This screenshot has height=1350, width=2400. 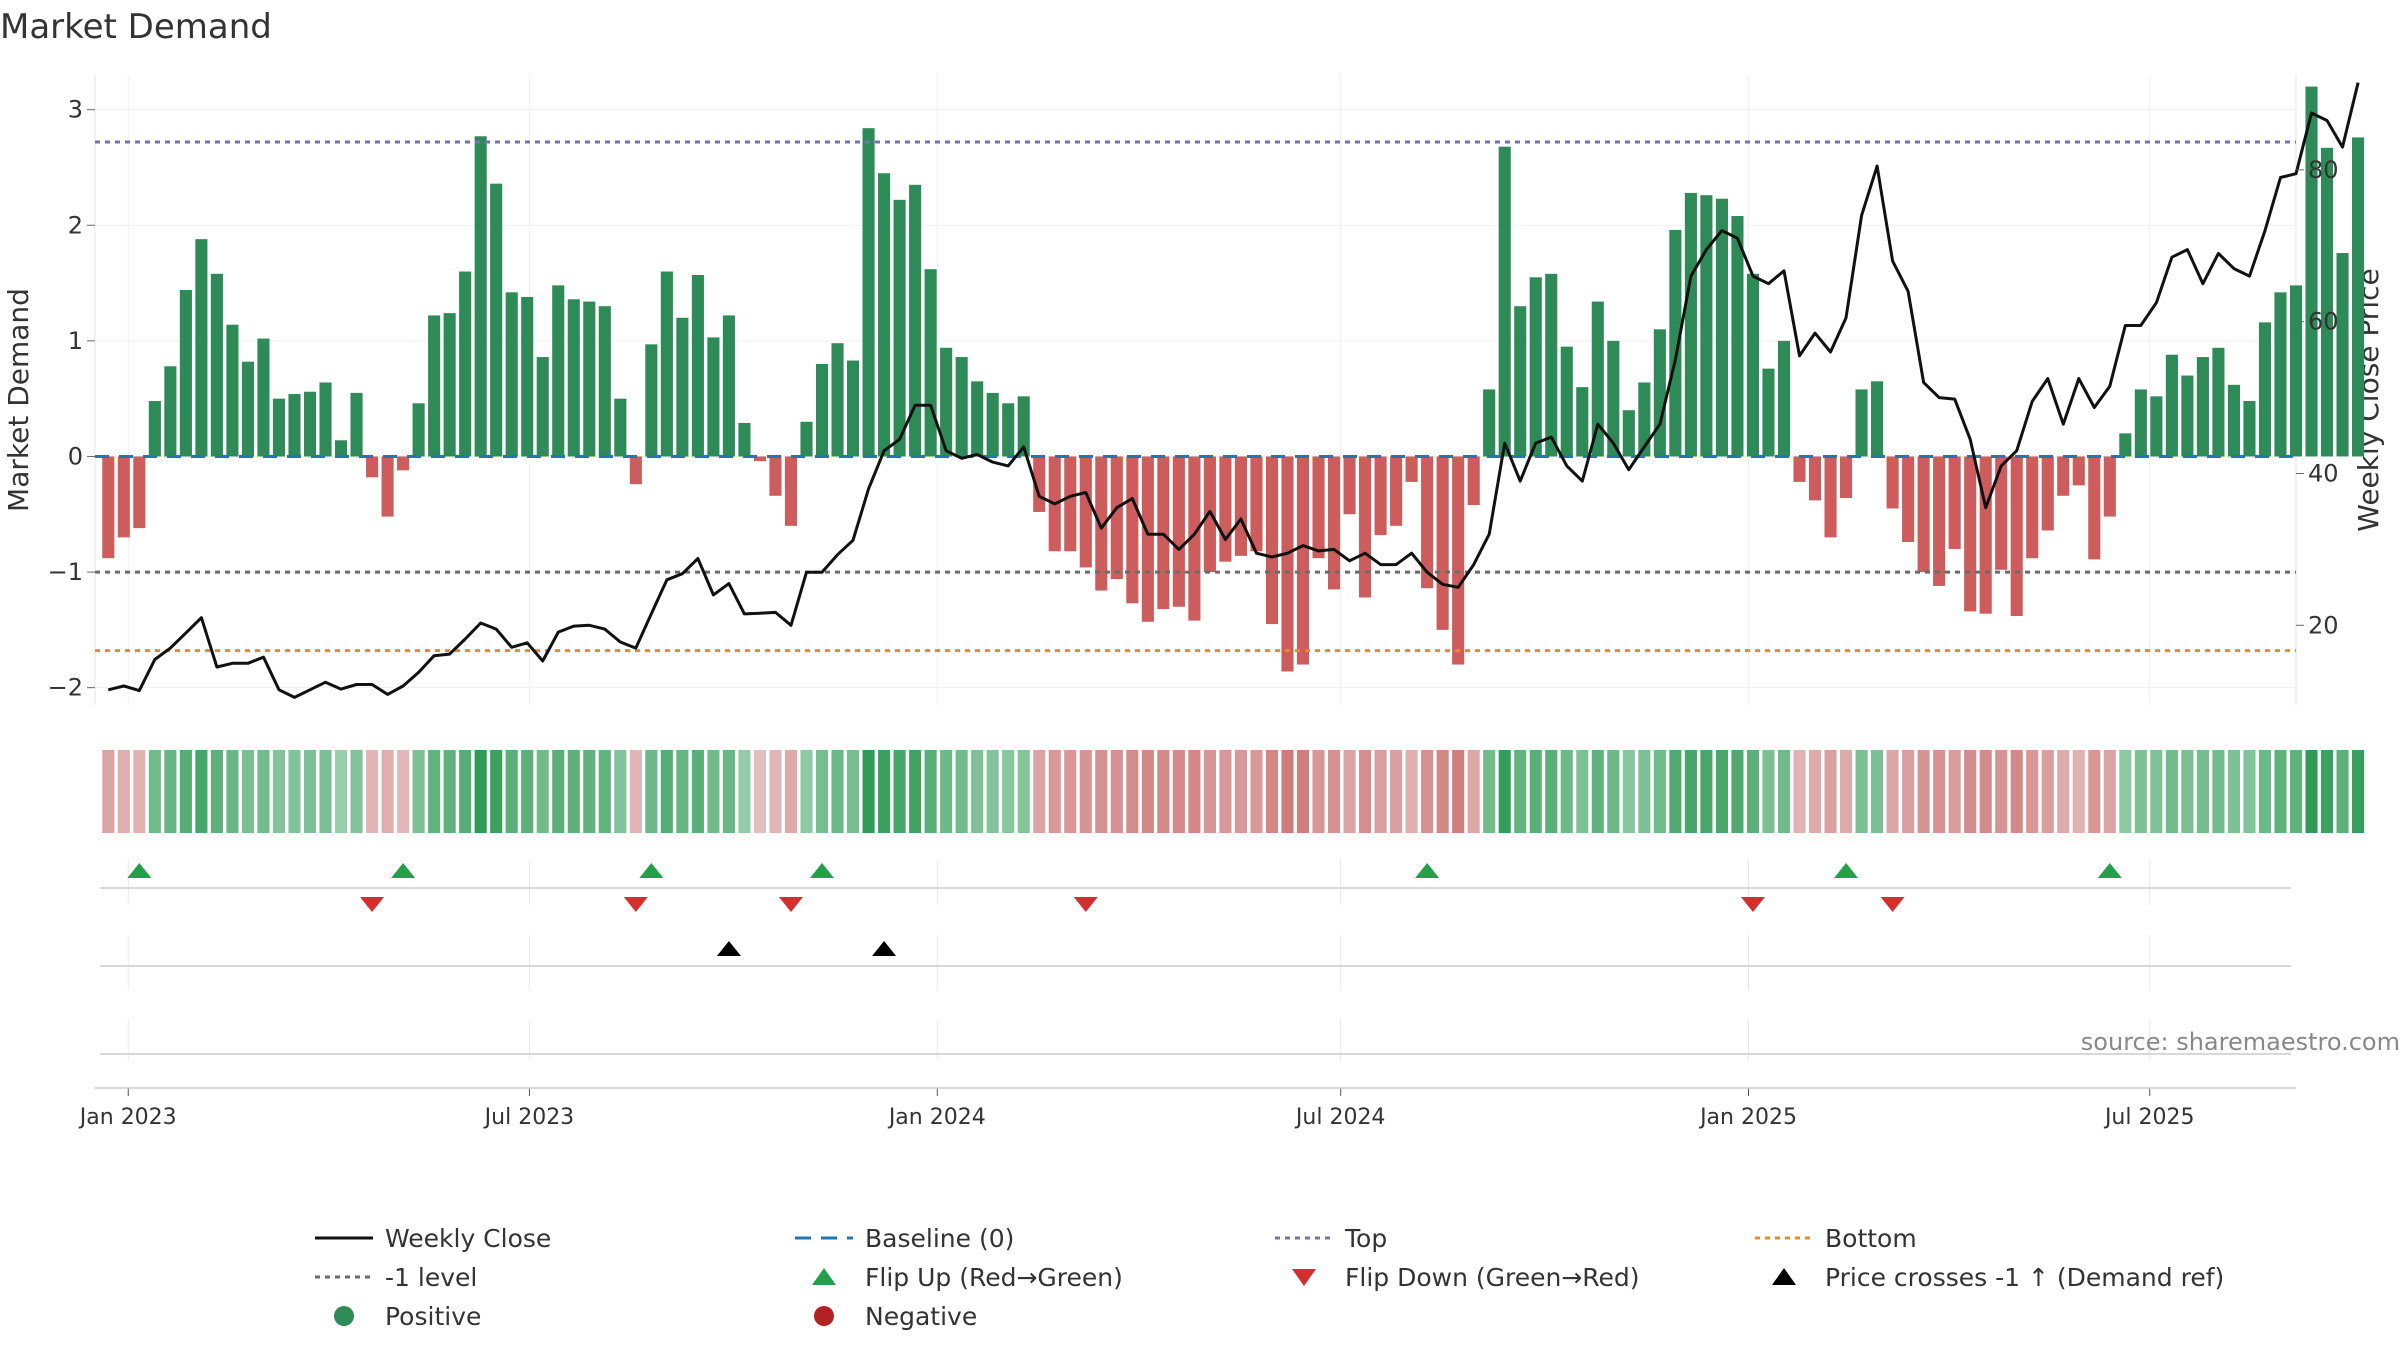 I want to click on y-axis-label: Market Demand, so click(x=18, y=400).